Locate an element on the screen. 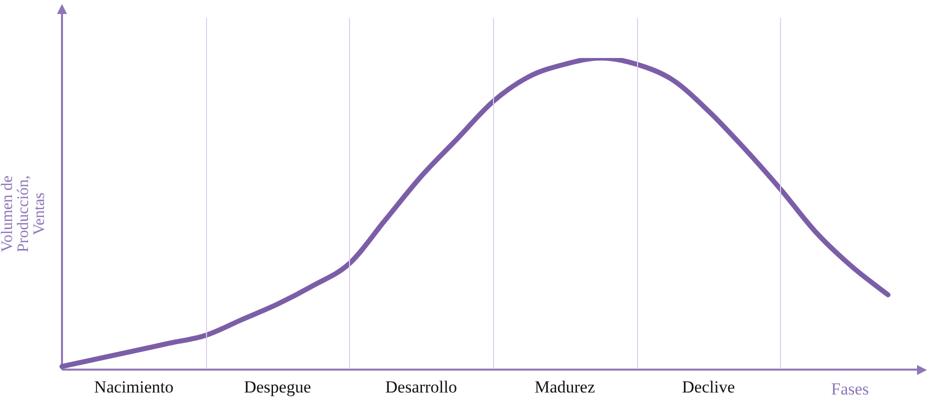 The image size is (928, 406). x-tick-label: Madurez is located at coordinates (565, 386).